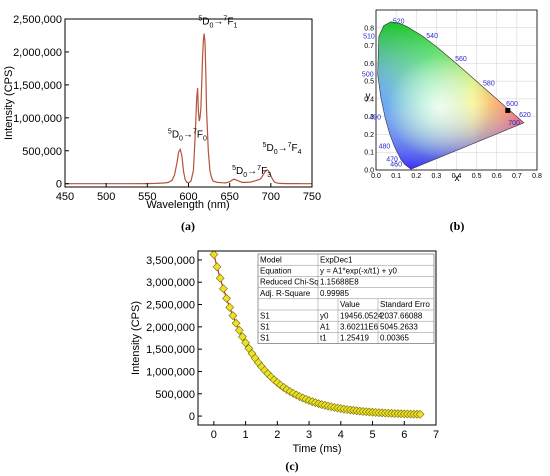 This screenshot has width=550, height=476. I want to click on panel-a-xlabel: Wavelength (nm), so click(187, 205).